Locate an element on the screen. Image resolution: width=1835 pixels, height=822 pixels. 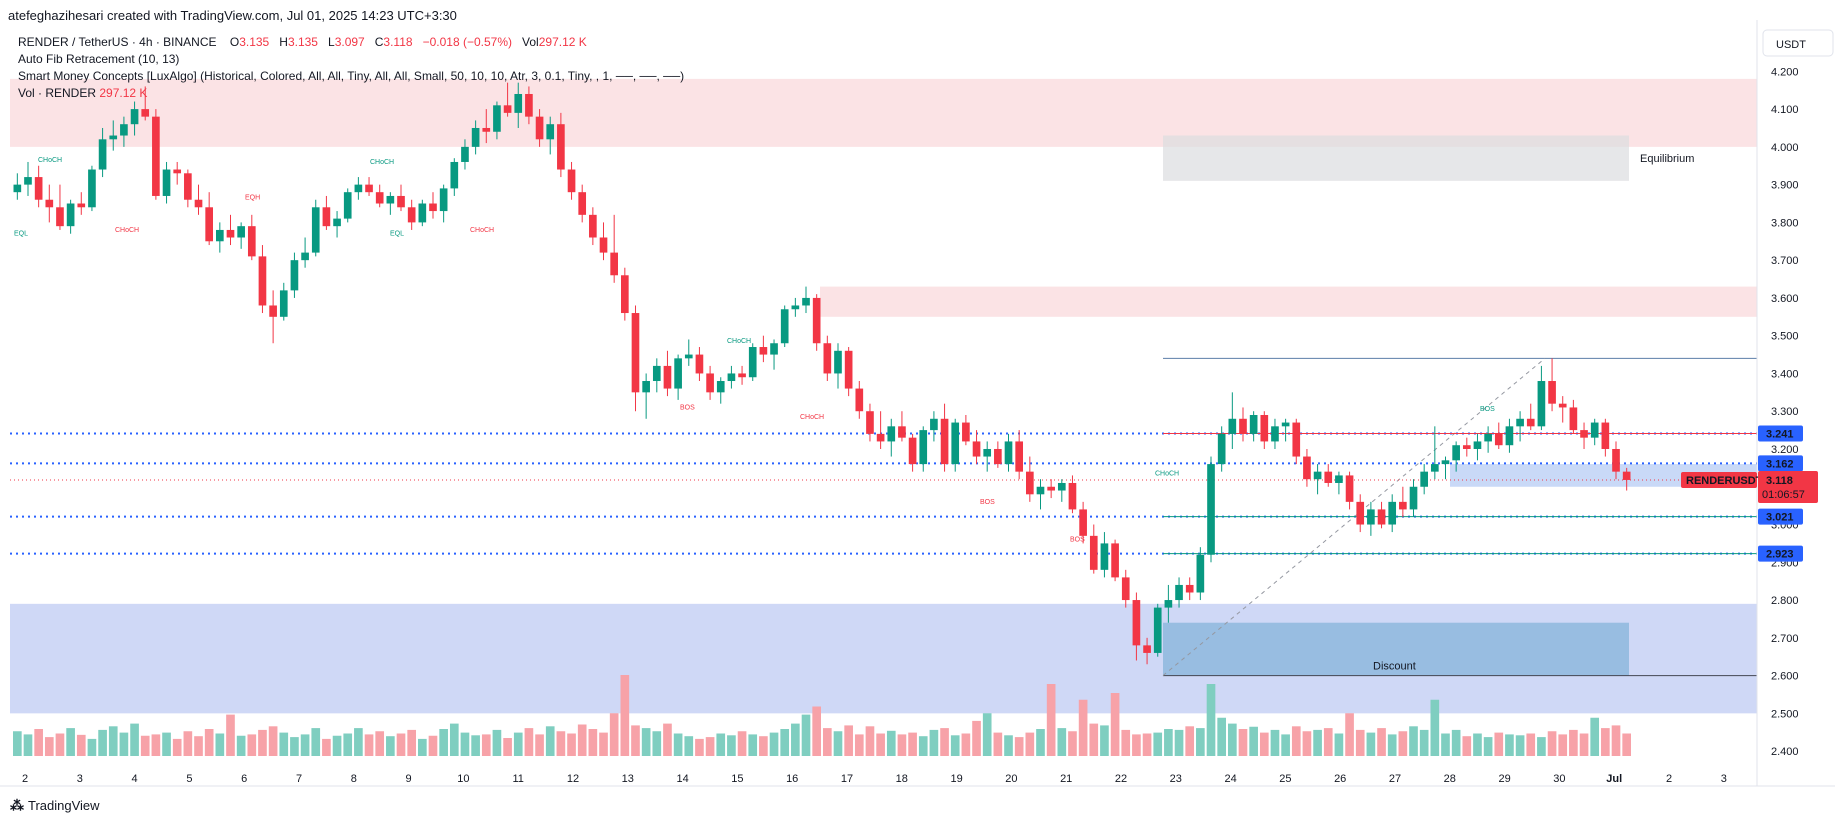
time-tick-label: 13 is located at coordinates (628, 779).